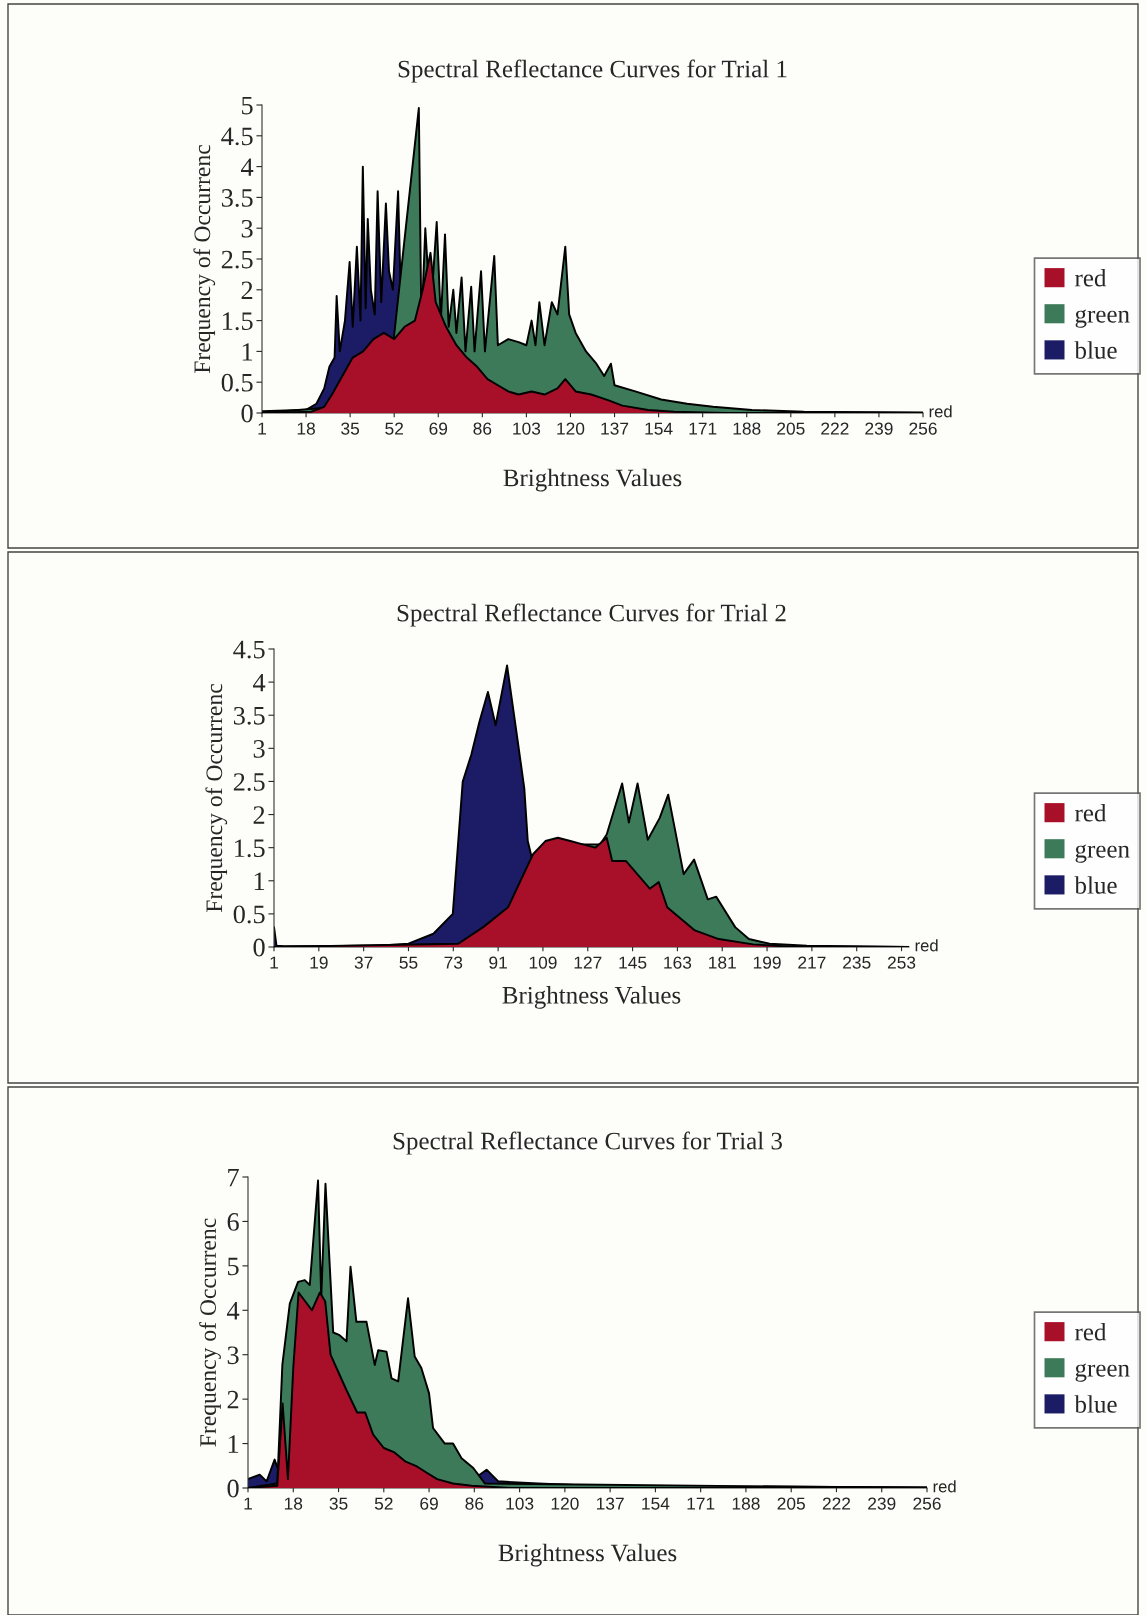 The image size is (1146, 1615). Describe the element at coordinates (453, 962) in the screenshot. I see `x-tick-label: 73` at that location.